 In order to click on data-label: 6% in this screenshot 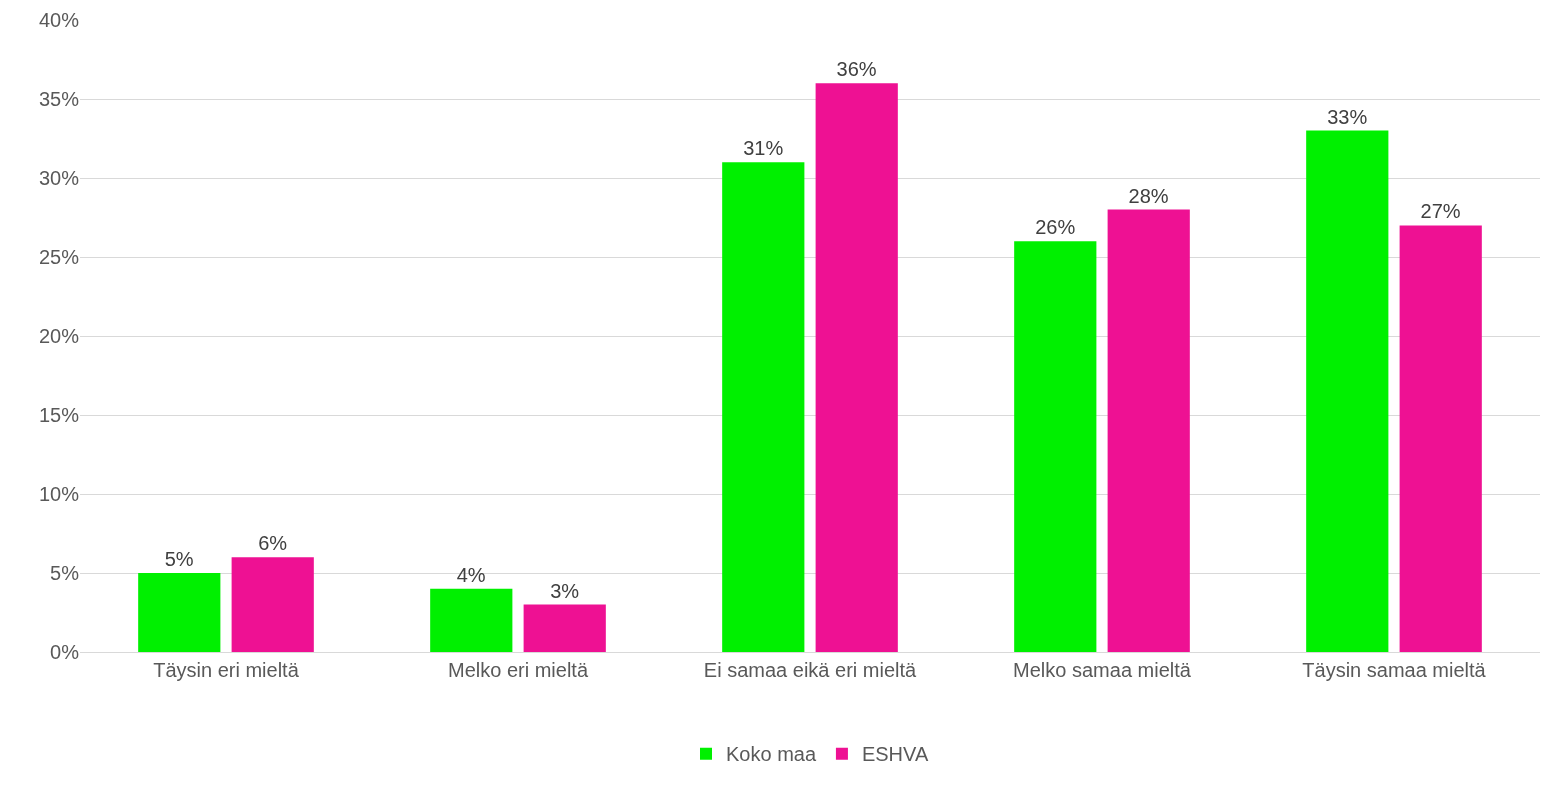, I will do `click(273, 543)`.